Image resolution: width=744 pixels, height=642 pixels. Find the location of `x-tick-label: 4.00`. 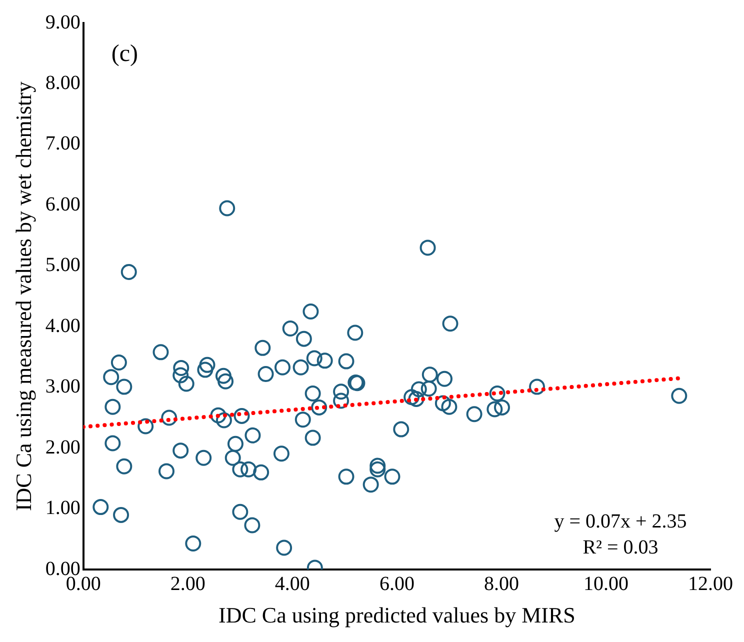

x-tick-label: 4.00 is located at coordinates (292, 583).